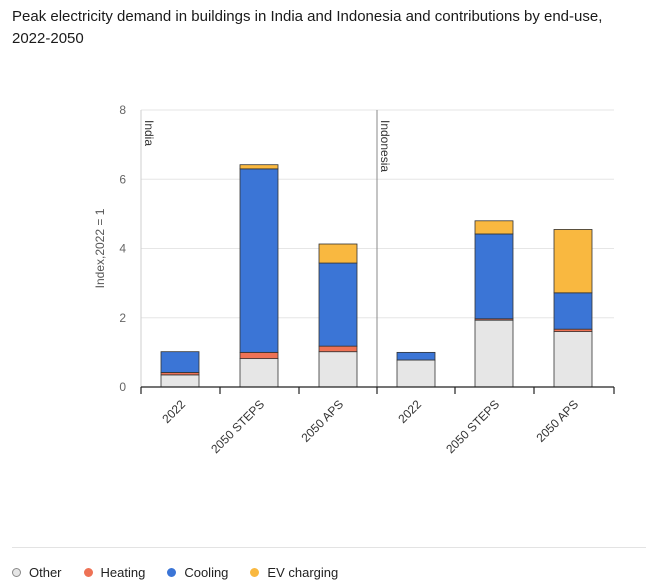 The width and height of the screenshot is (646, 588). What do you see at coordinates (573, 311) in the screenshot?
I see `bar-segment-indonesia-2050-aps-cooling` at bounding box center [573, 311].